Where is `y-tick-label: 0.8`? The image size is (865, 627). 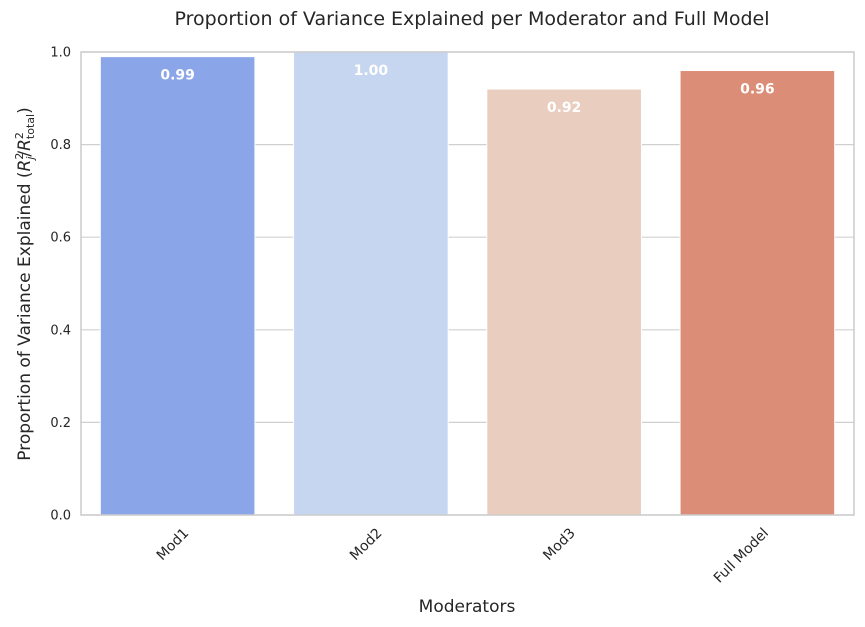 y-tick-label: 0.8 is located at coordinates (60, 145).